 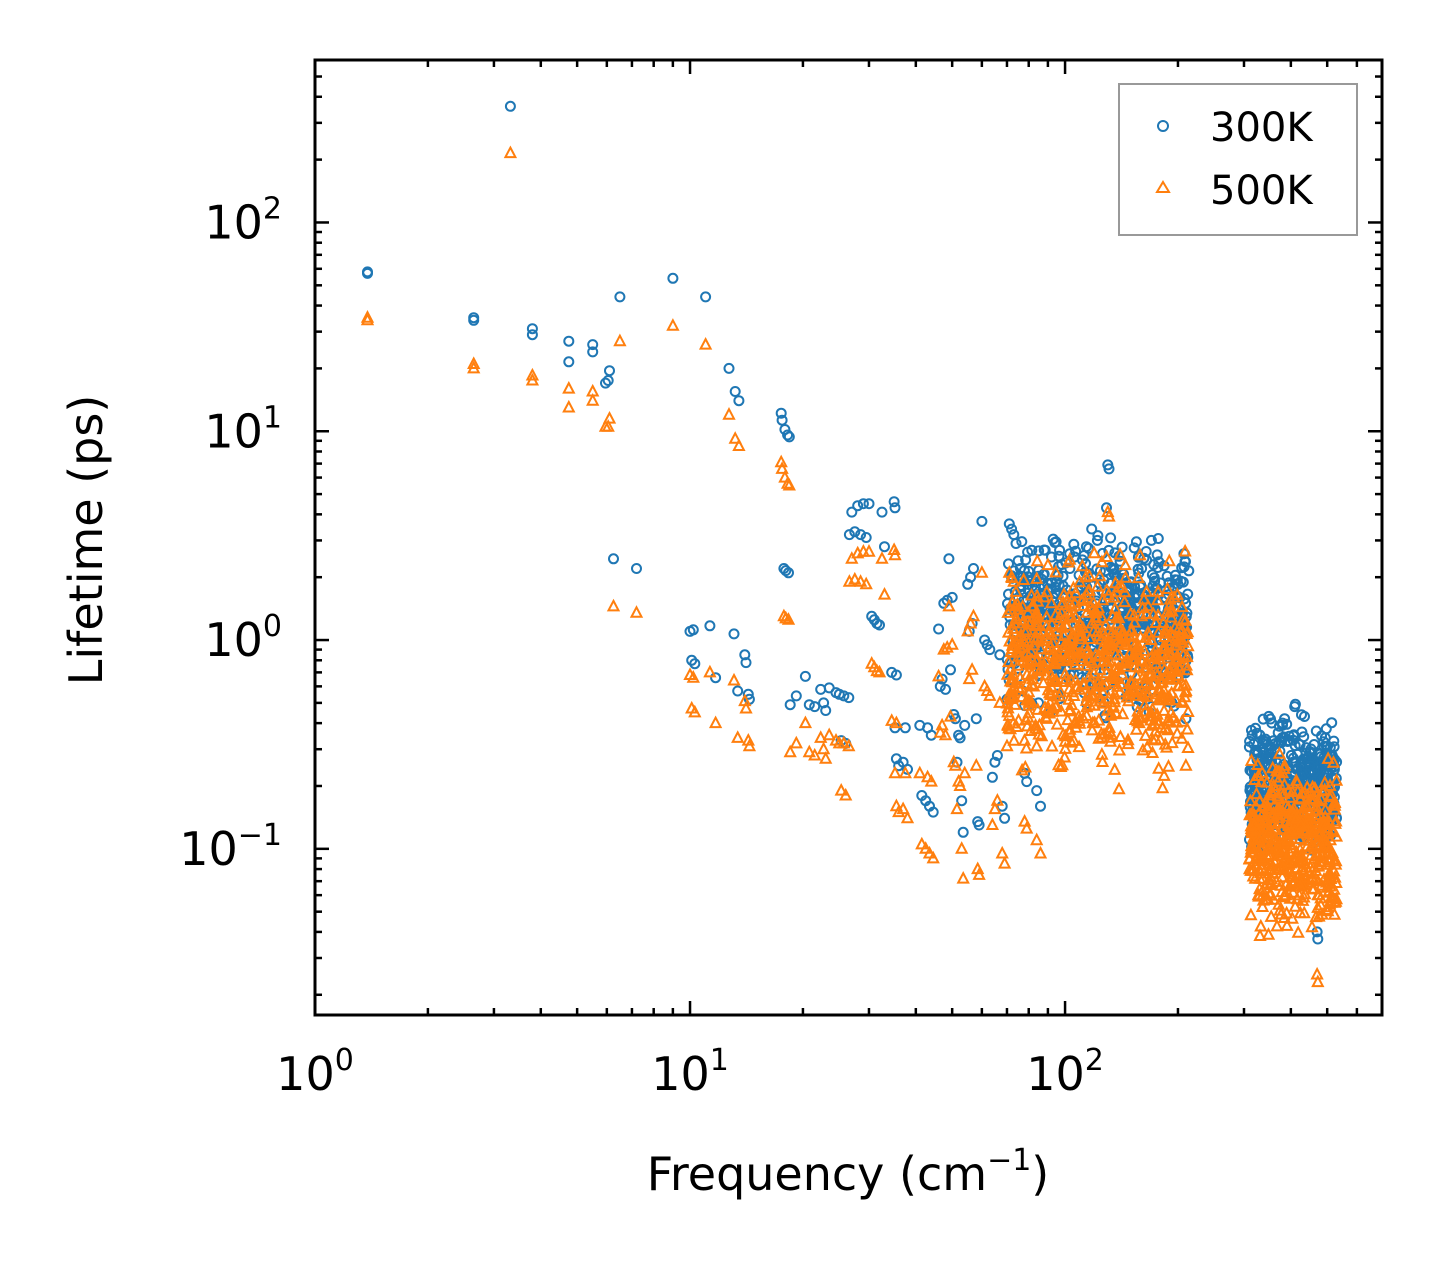 I want to click on y-tick-label: 102, so click(x=243, y=220).